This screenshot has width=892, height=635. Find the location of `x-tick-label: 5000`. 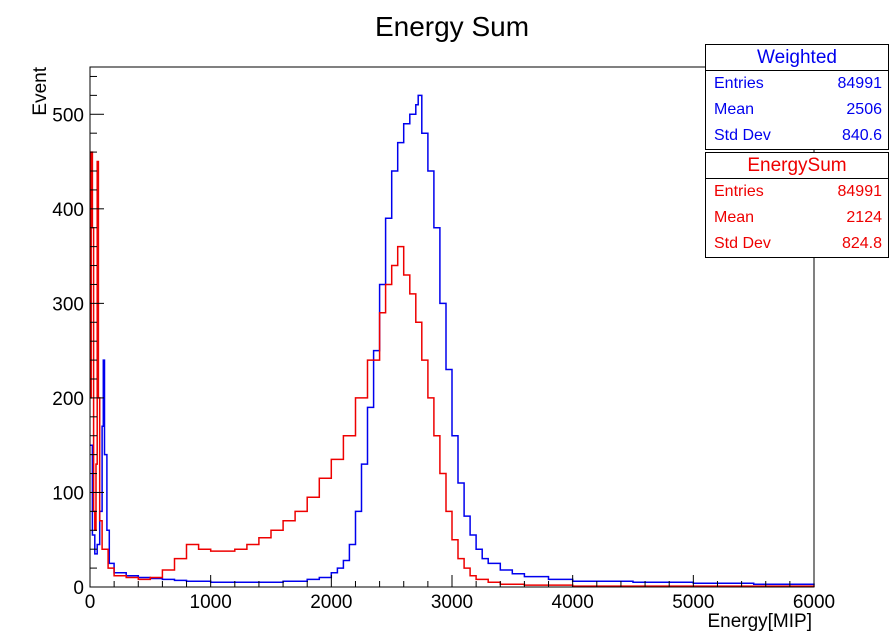

x-tick-label: 5000 is located at coordinates (693, 602).